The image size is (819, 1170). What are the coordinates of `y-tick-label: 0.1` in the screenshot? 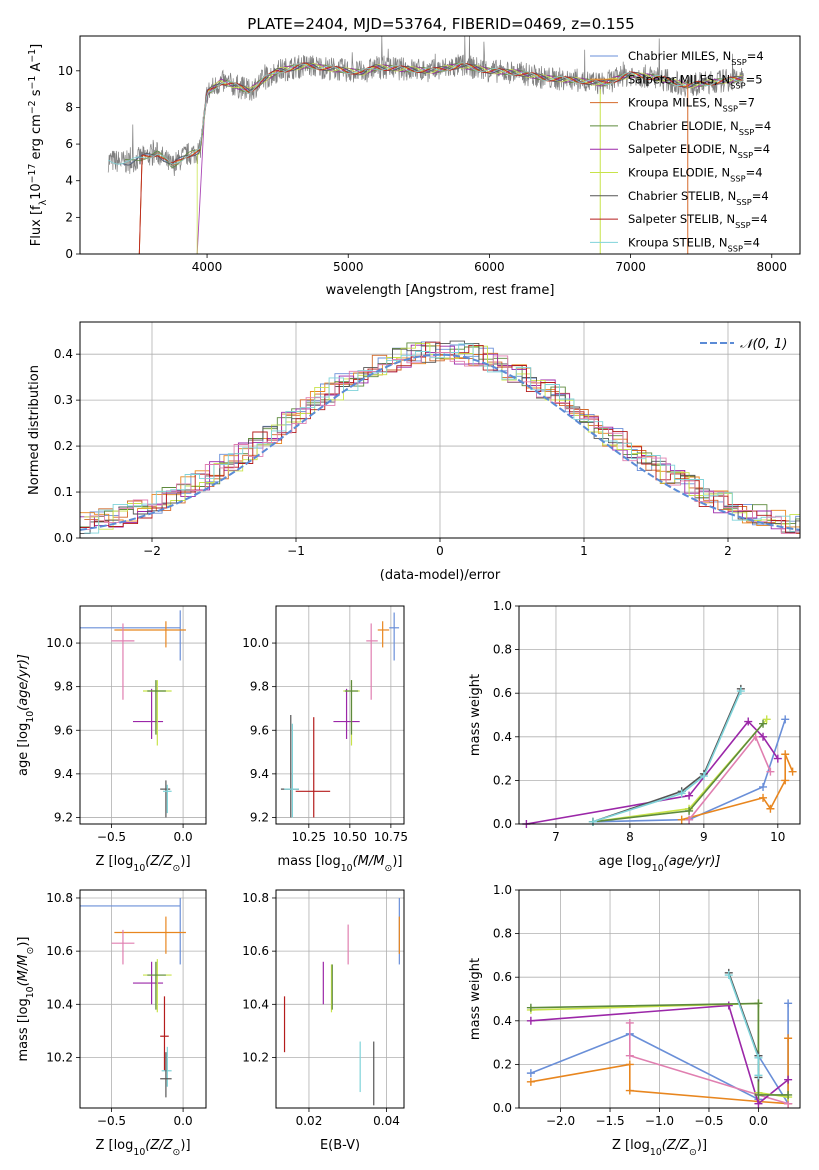 It's located at (63, 492).